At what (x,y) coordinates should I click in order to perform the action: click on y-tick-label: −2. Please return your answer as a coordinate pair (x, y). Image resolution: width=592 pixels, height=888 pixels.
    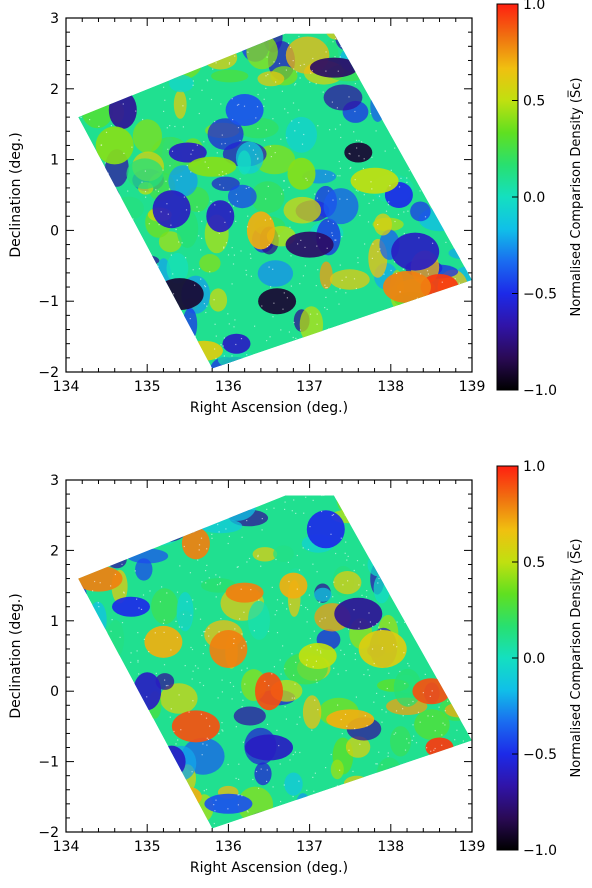
    Looking at the image, I should click on (48, 833).